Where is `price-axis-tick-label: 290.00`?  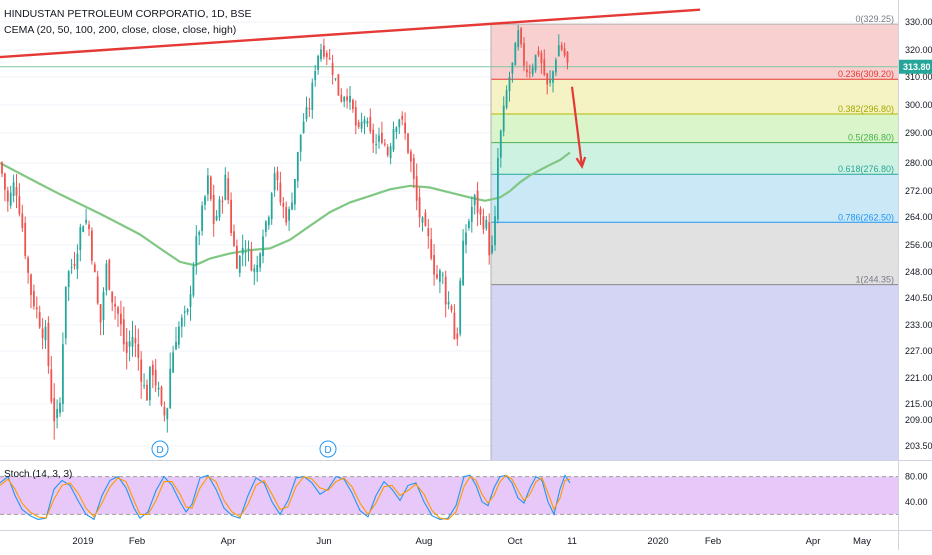
price-axis-tick-label: 290.00 is located at coordinates (918, 133).